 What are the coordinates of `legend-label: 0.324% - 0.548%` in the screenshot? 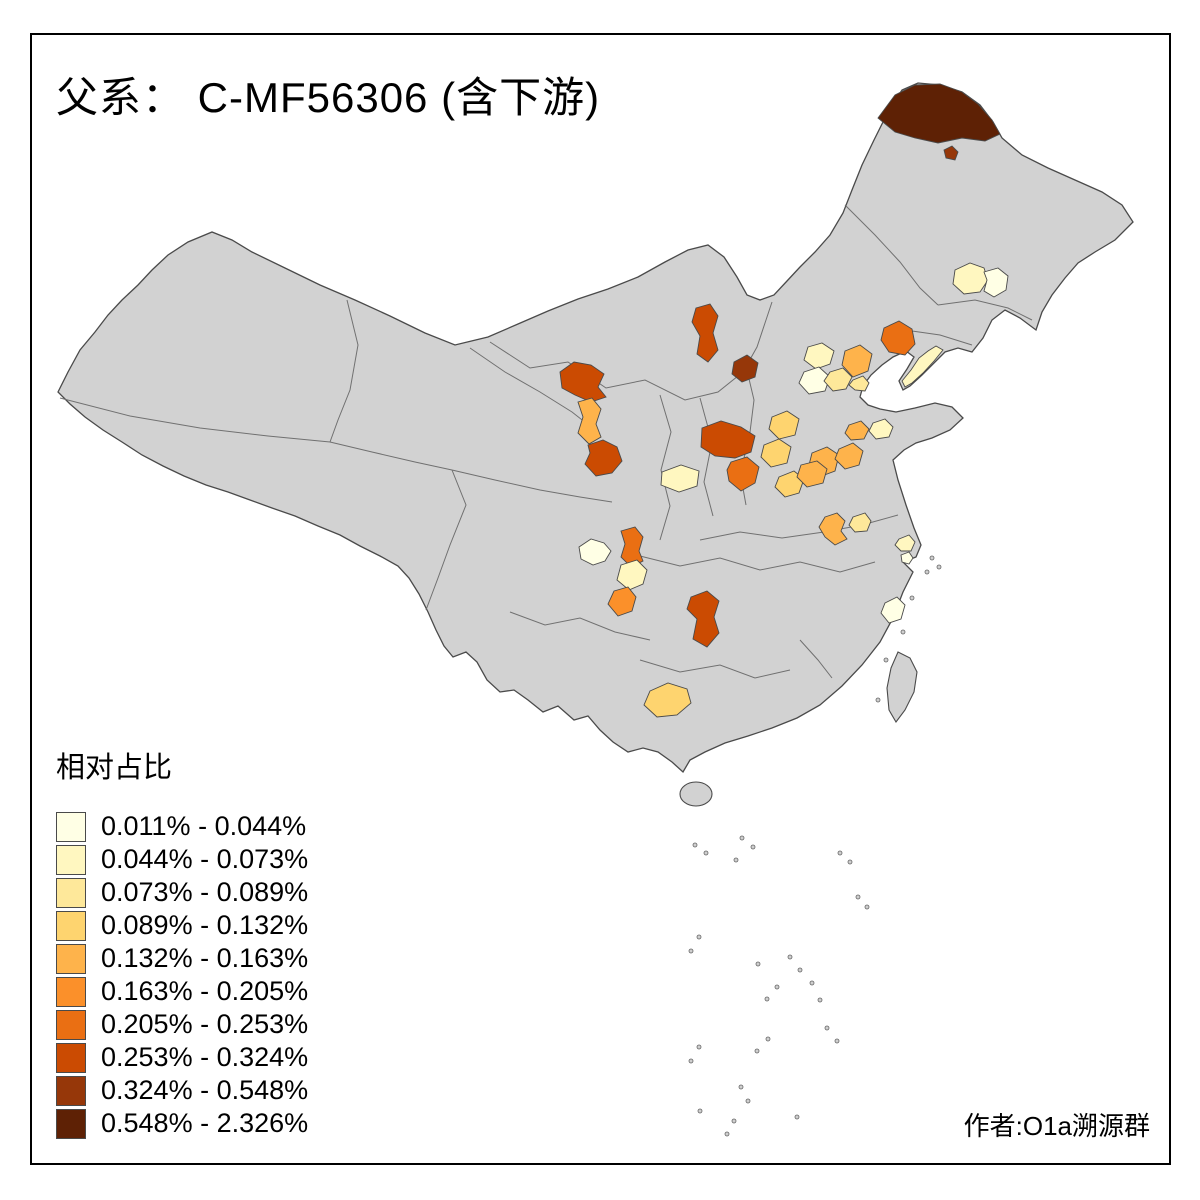 It's located at (205, 1090).